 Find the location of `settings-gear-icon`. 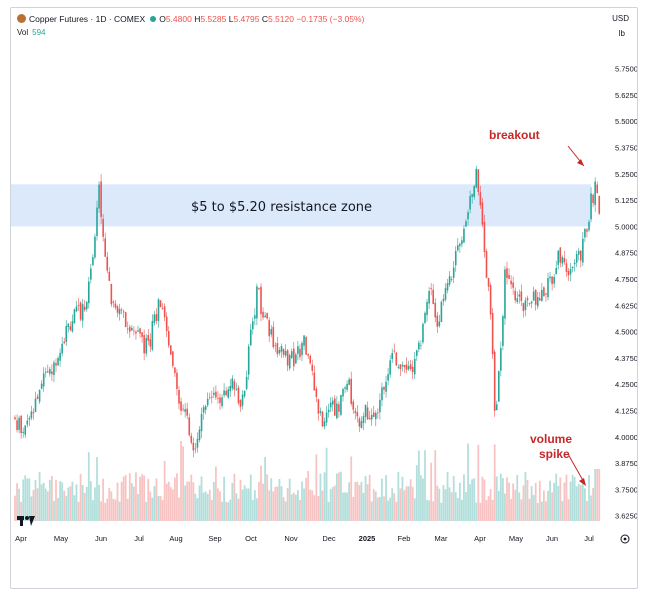

settings-gear-icon is located at coordinates (625, 539).